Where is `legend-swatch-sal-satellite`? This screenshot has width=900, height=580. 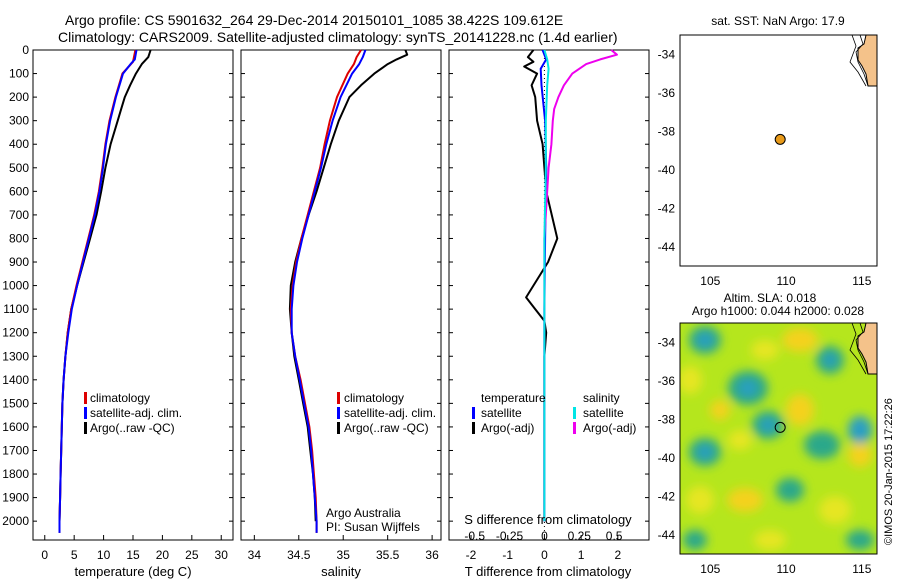
legend-swatch-sal-satellite is located at coordinates (574, 413).